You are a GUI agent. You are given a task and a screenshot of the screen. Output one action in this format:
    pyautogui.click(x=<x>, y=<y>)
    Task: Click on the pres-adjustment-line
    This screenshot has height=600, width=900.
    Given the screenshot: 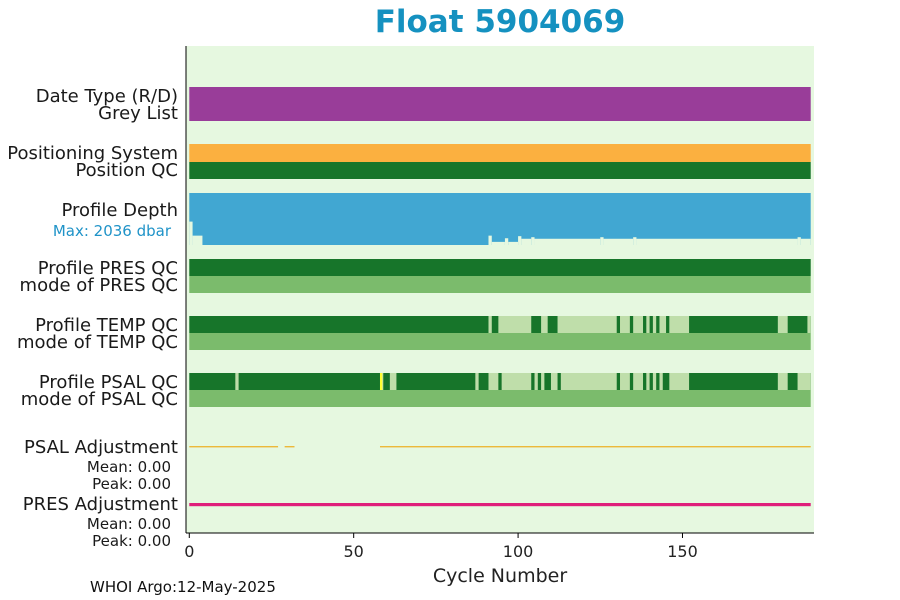 What is the action you would take?
    pyautogui.click(x=500, y=505)
    